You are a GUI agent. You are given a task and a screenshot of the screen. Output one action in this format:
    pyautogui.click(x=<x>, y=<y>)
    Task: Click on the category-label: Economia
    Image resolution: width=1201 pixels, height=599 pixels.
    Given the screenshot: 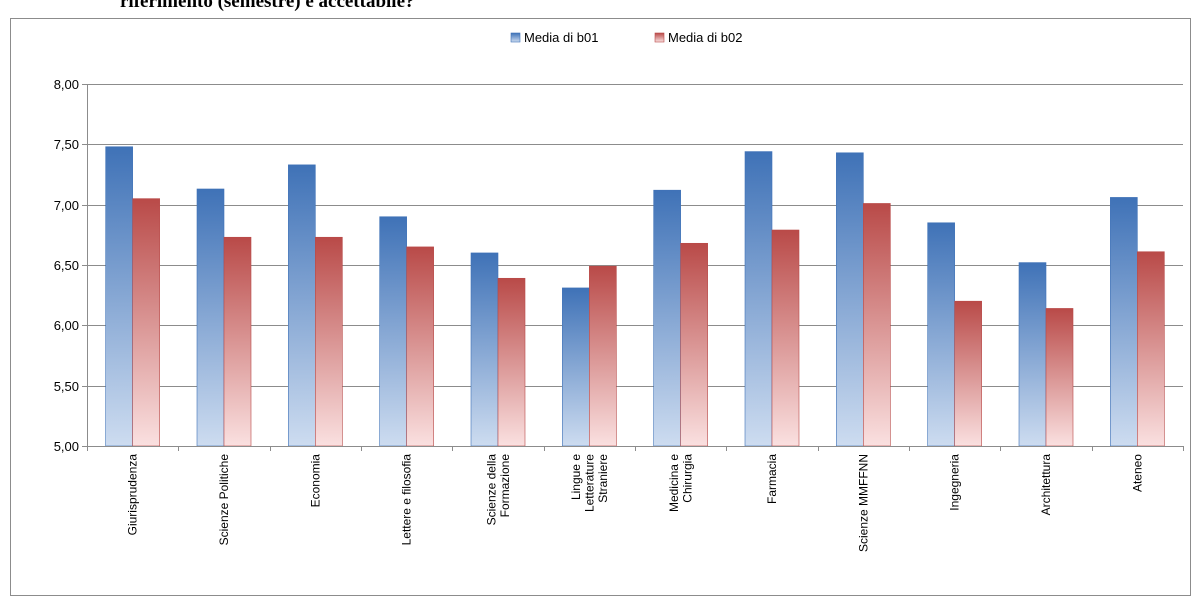 What is the action you would take?
    pyautogui.click(x=315, y=481)
    